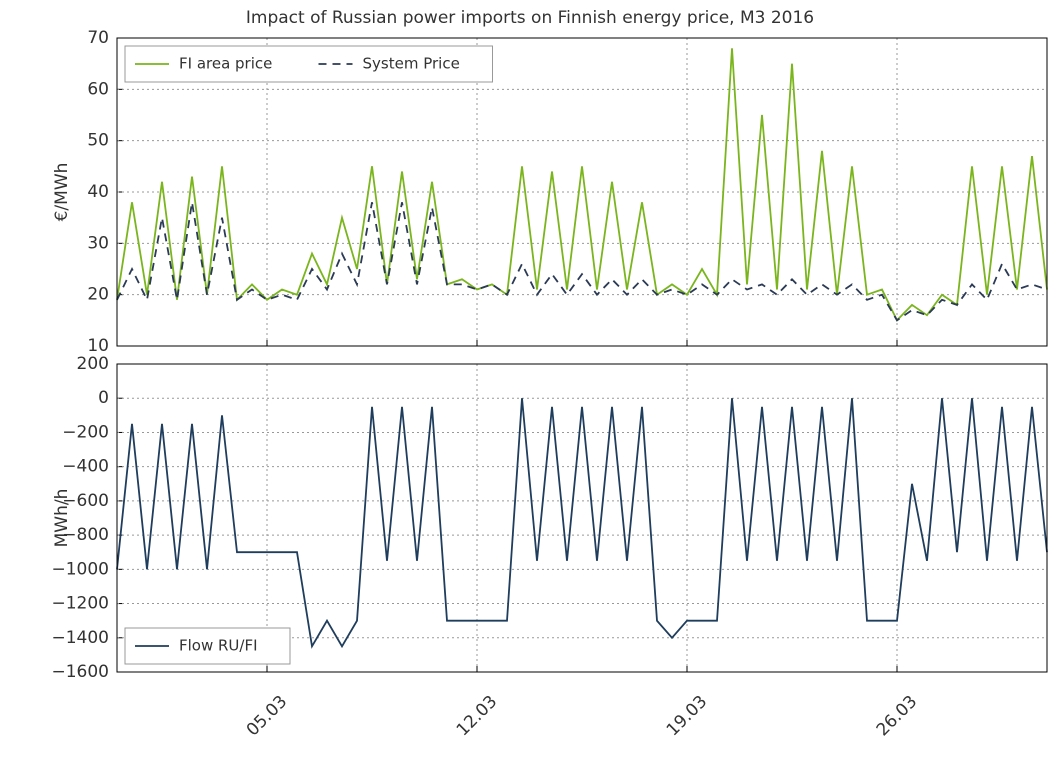  What do you see at coordinates (218, 646) in the screenshot?
I see `legend-label: Flow RU/FI` at bounding box center [218, 646].